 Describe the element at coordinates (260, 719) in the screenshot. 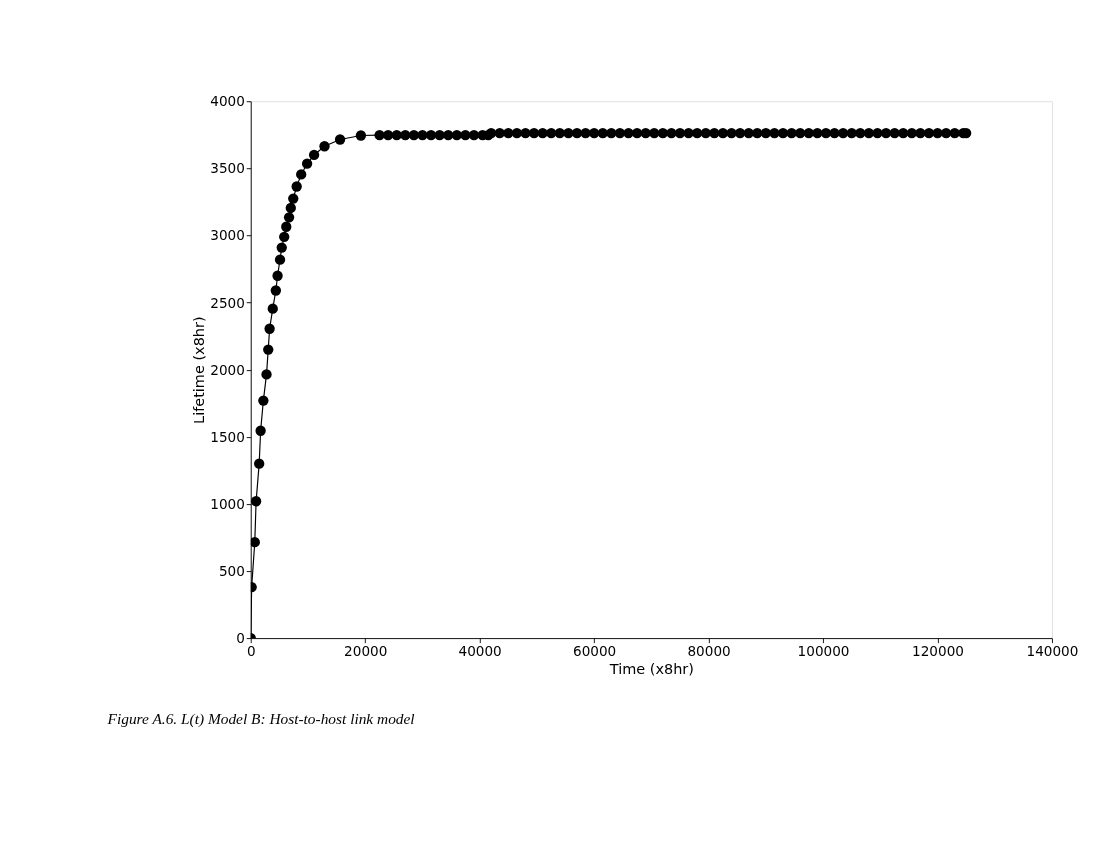

I see `text: Figure A.6. L(t) Model B: Host-to-host link model` at that location.